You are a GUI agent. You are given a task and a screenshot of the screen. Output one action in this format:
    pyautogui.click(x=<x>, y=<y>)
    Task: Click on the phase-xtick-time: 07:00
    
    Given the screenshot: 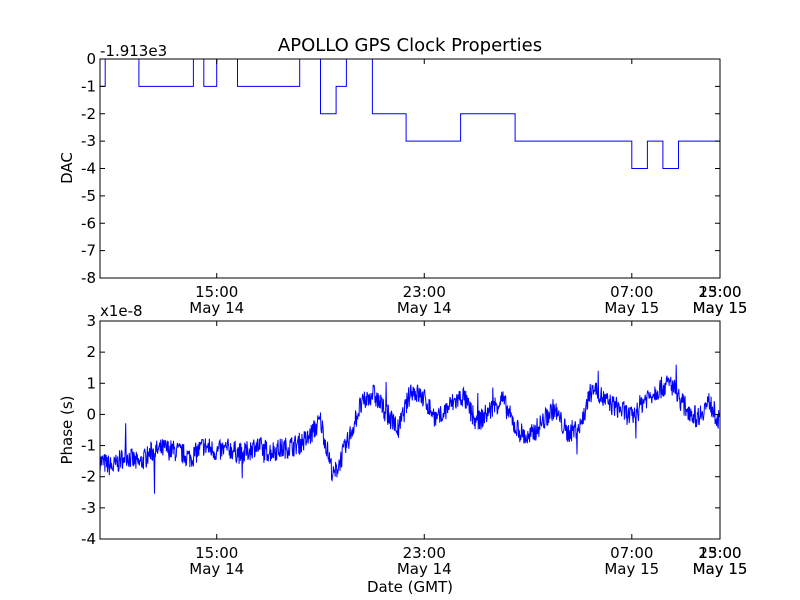 What is the action you would take?
    pyautogui.click(x=631, y=553)
    